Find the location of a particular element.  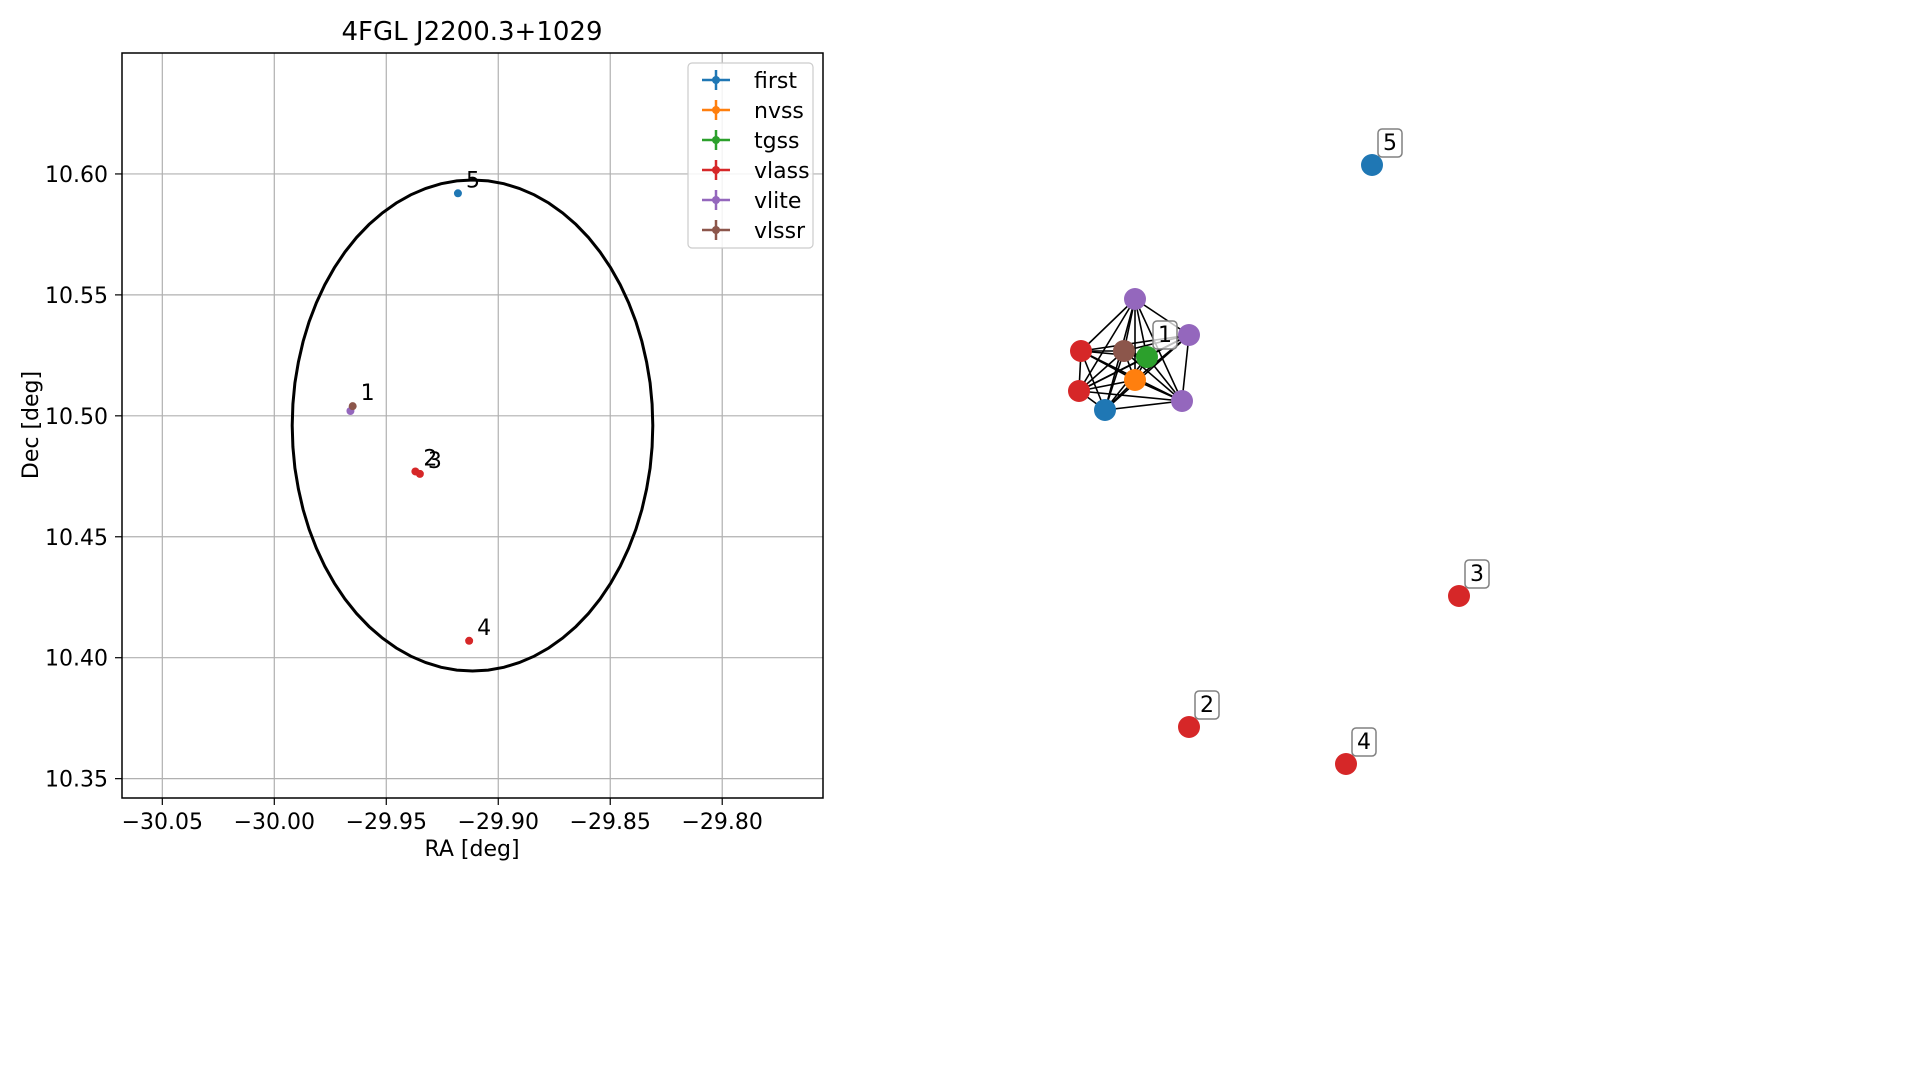

network-node-label: 2 is located at coordinates (1207, 705).